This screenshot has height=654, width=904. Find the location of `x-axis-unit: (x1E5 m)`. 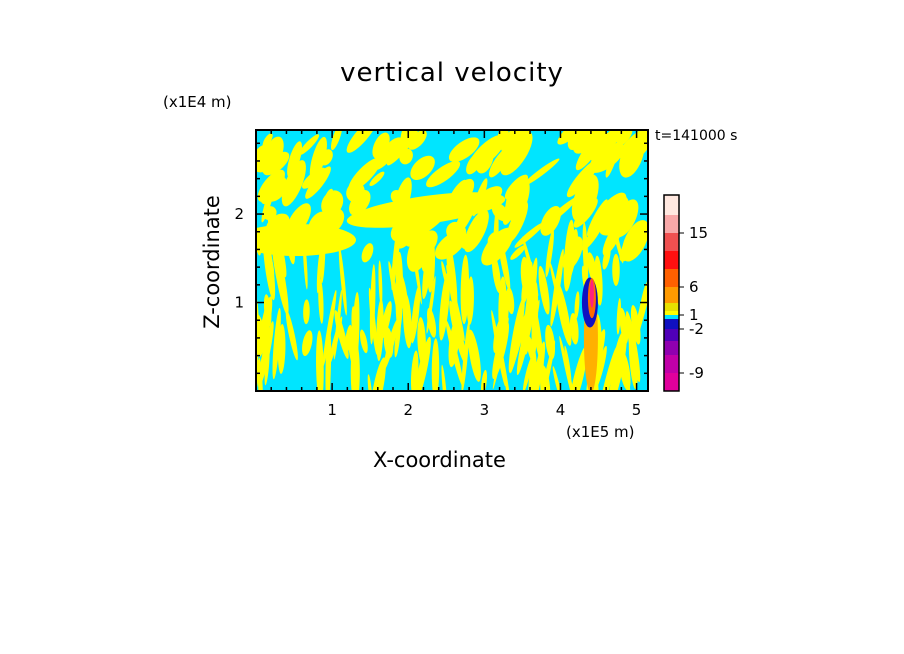

x-axis-unit: (x1E5 m) is located at coordinates (600, 432).